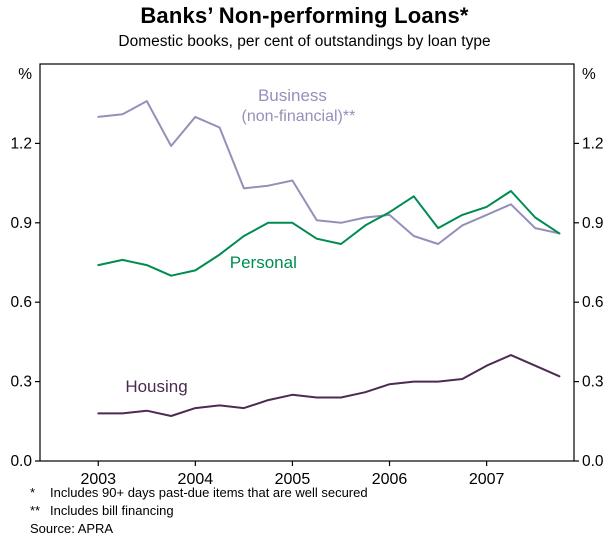 This screenshot has height=554, width=609. I want to click on series-label-personal: Personal, so click(263, 262).